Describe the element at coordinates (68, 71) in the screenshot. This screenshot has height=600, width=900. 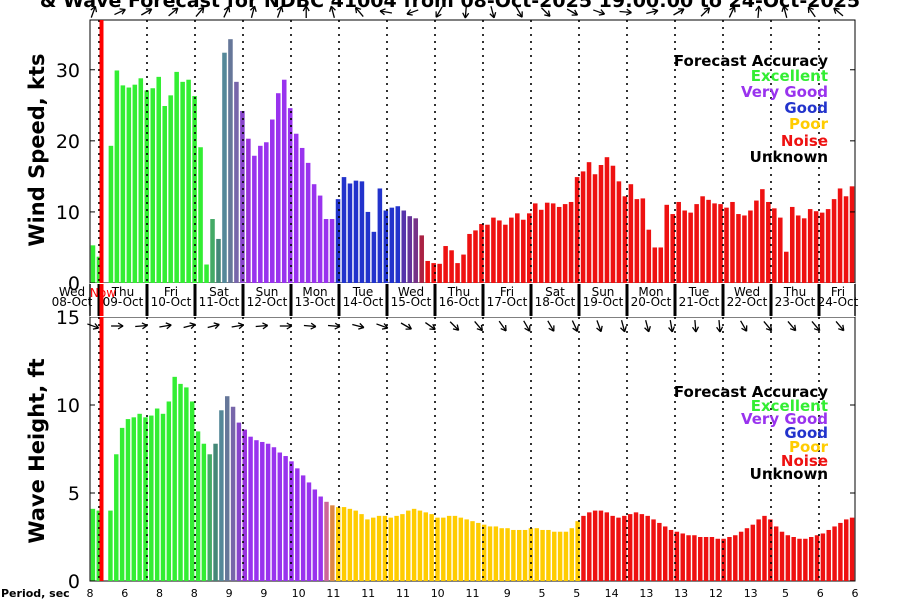
I see `y-tick-label: 30` at that location.